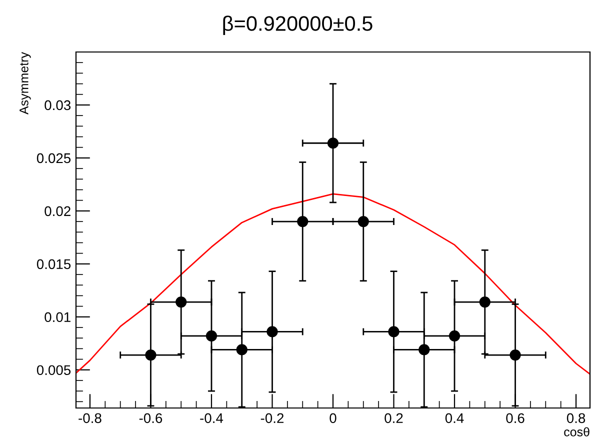 This screenshot has width=595, height=446. What do you see at coordinates (212, 418) in the screenshot?
I see `x-tick-label: -0.4` at bounding box center [212, 418].